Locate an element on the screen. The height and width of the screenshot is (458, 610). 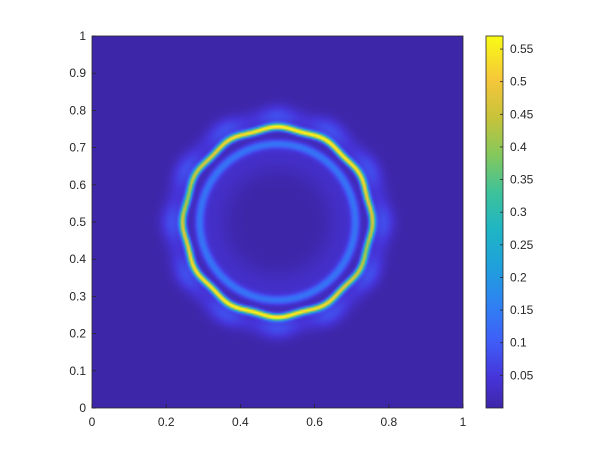
colorbar-frame is located at coordinates (494, 222).